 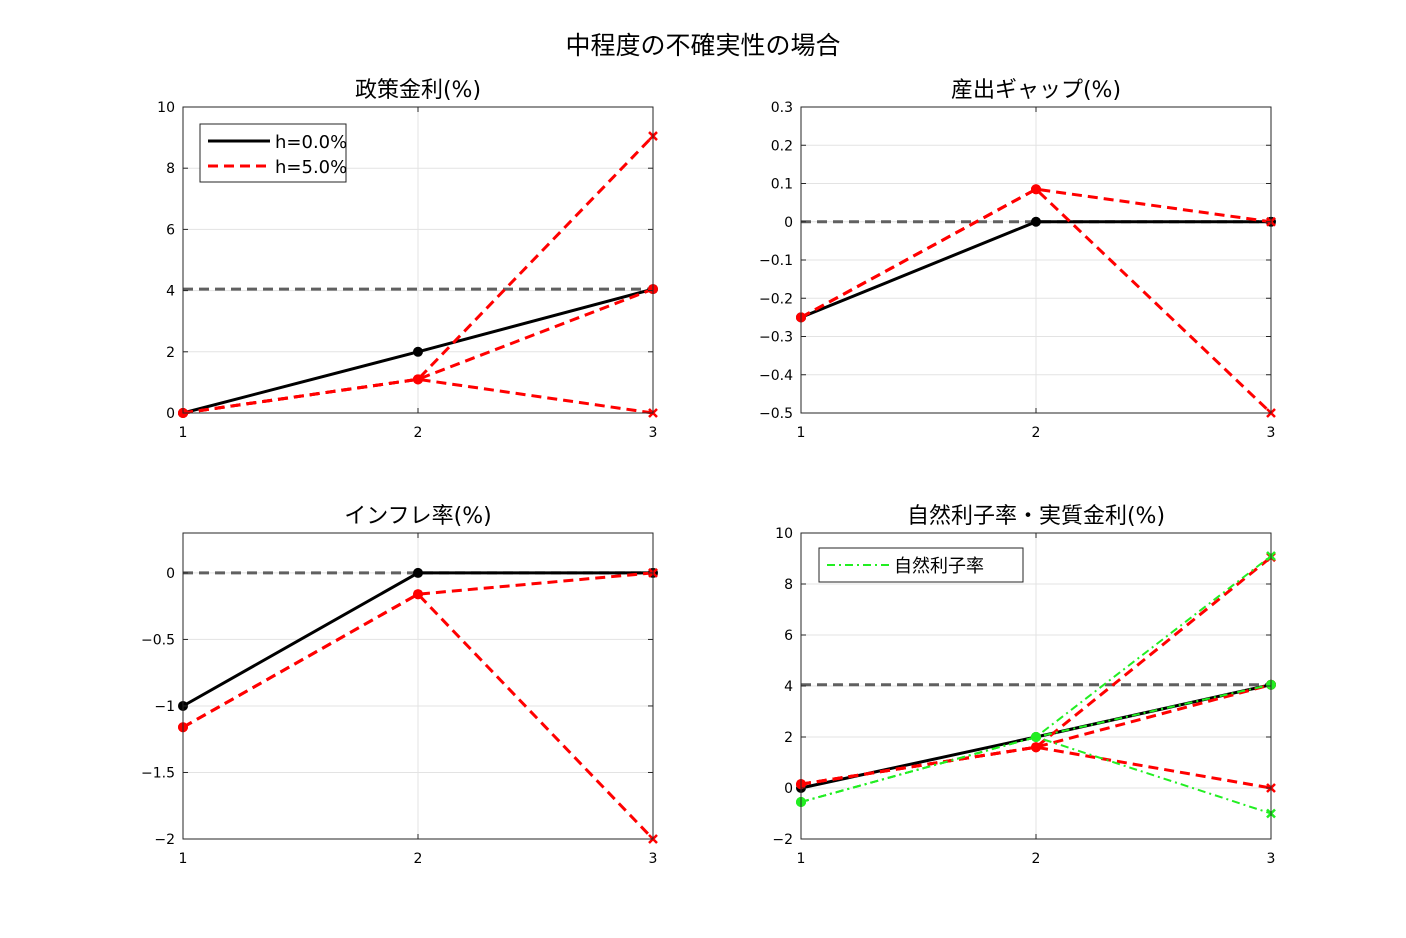 What do you see at coordinates (311, 167) in the screenshot?
I see `legend-label: h=5.0%` at bounding box center [311, 167].